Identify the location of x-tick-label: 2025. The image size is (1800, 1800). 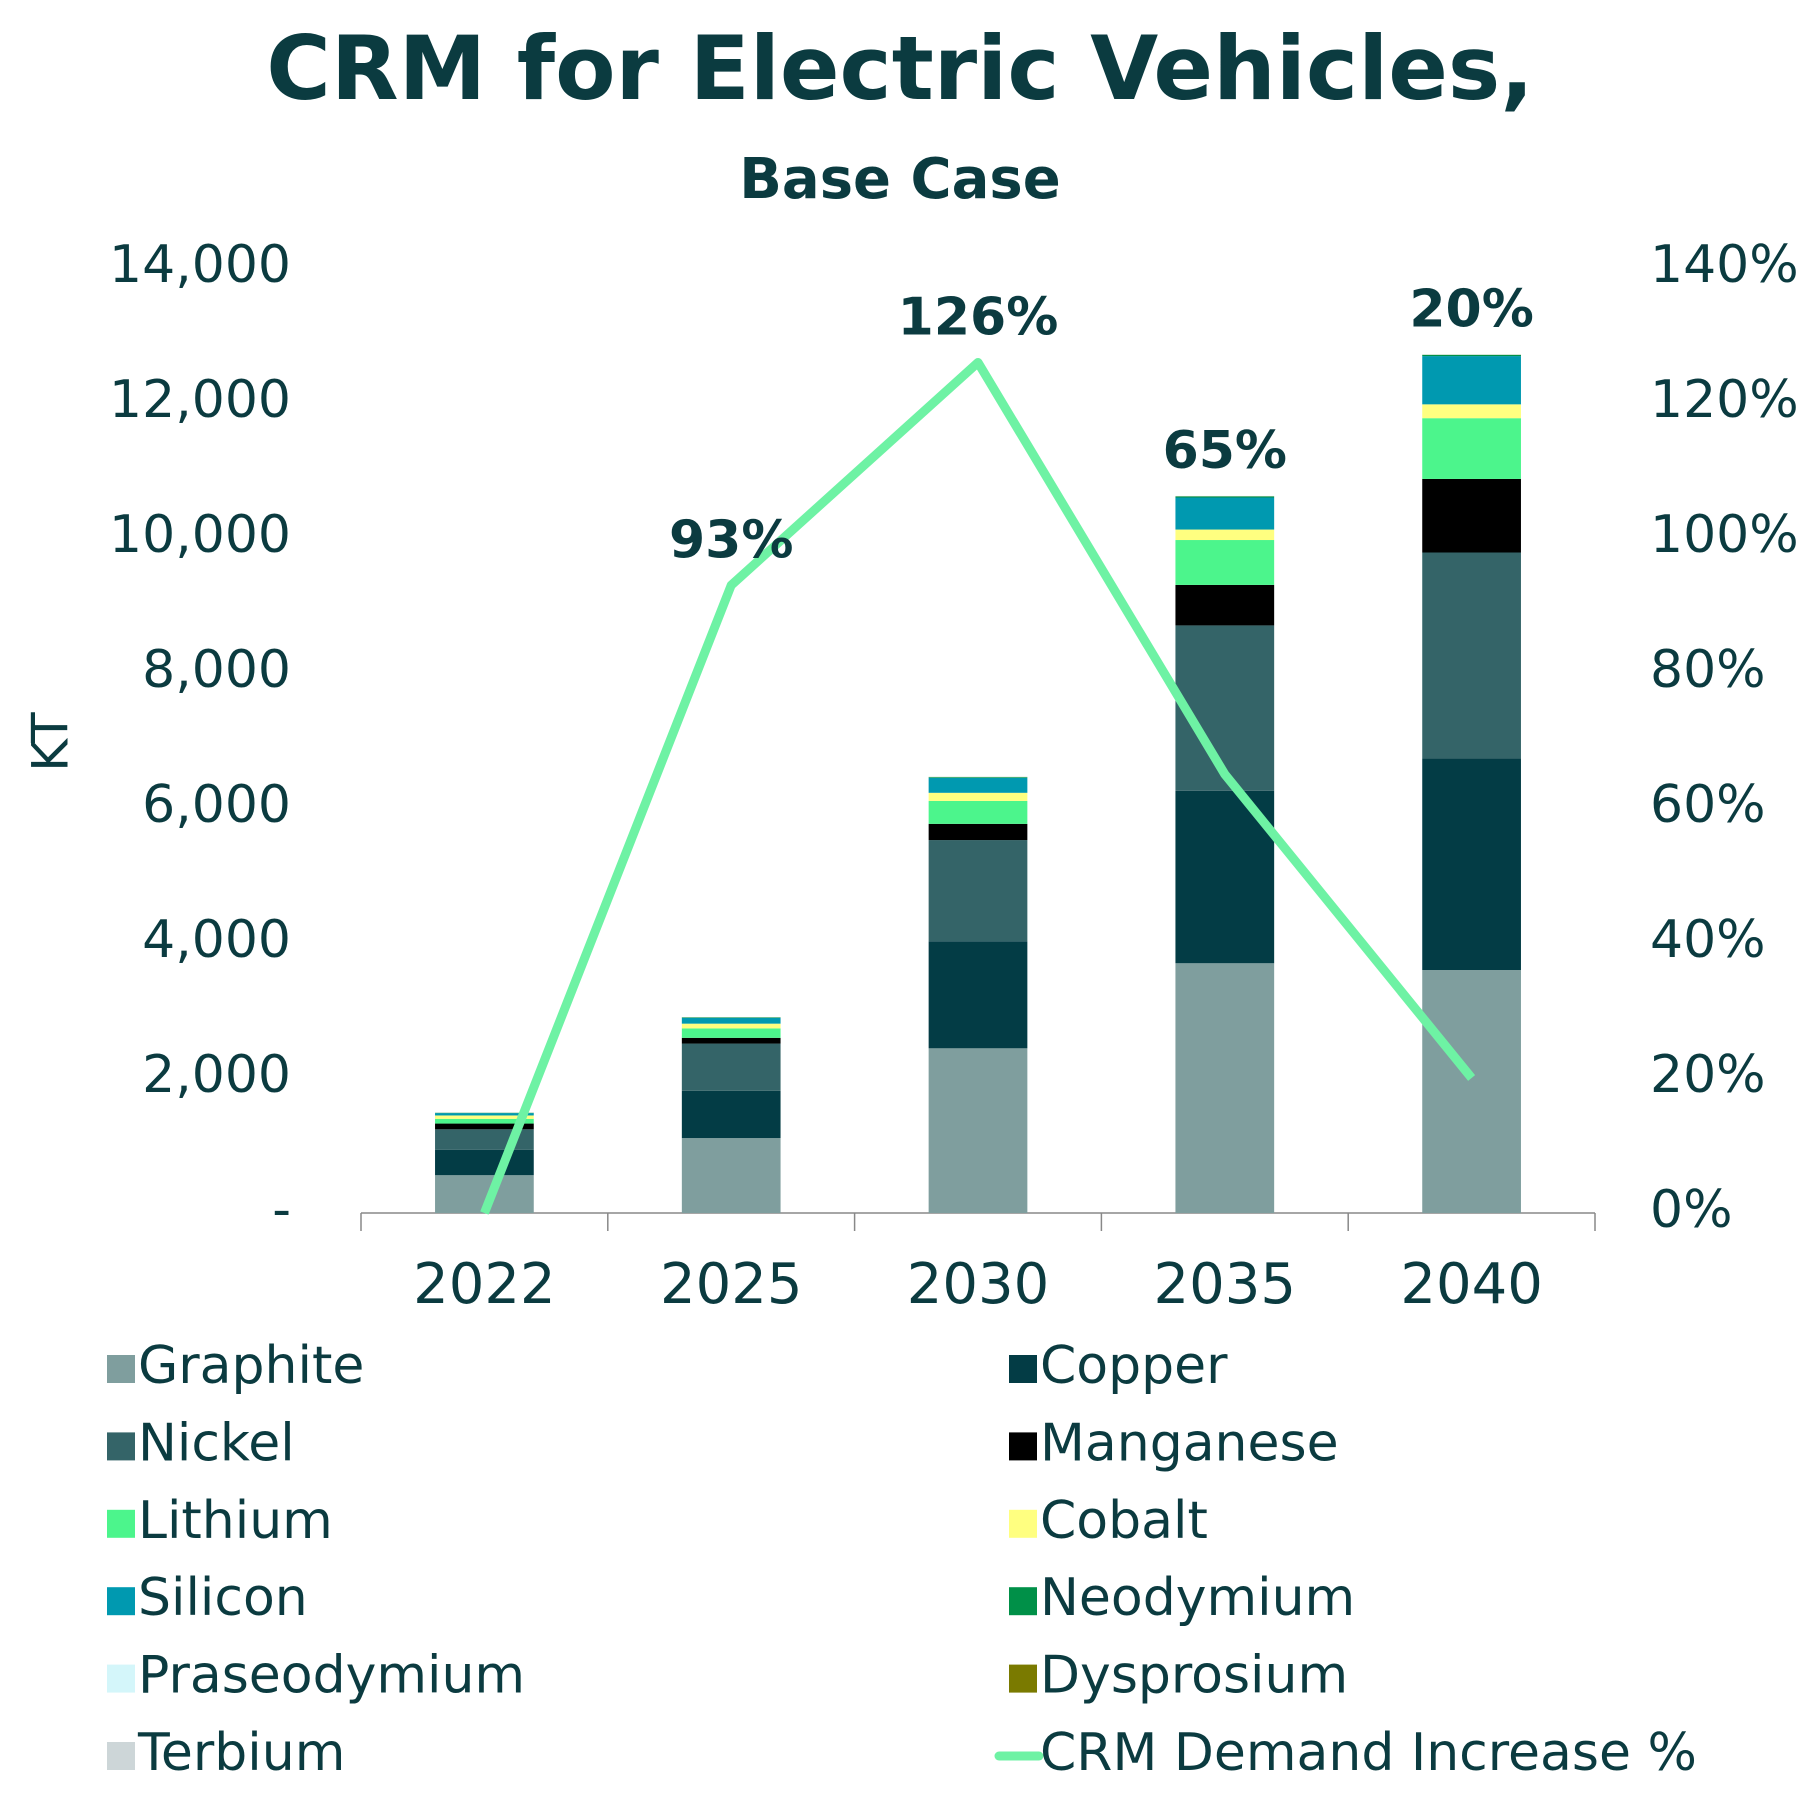
(731, 1284).